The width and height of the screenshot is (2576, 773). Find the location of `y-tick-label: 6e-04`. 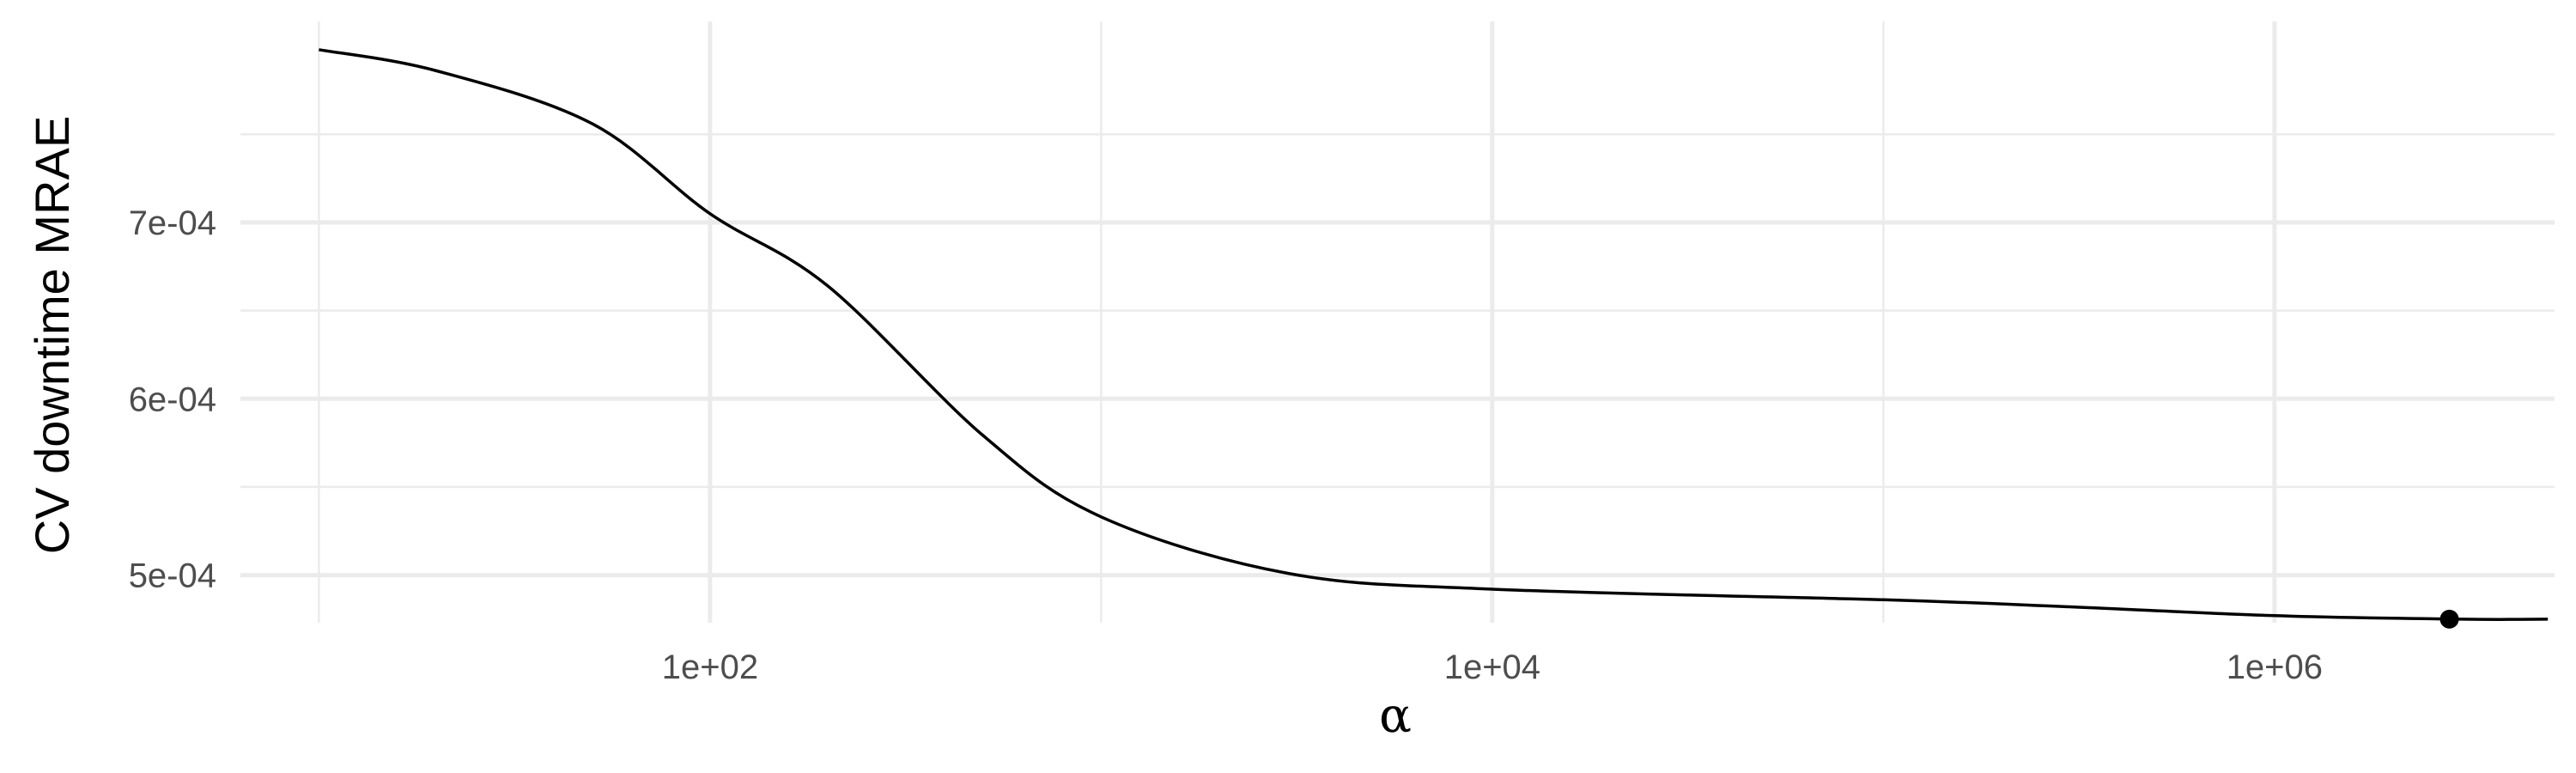

y-tick-label: 6e-04 is located at coordinates (172, 399).